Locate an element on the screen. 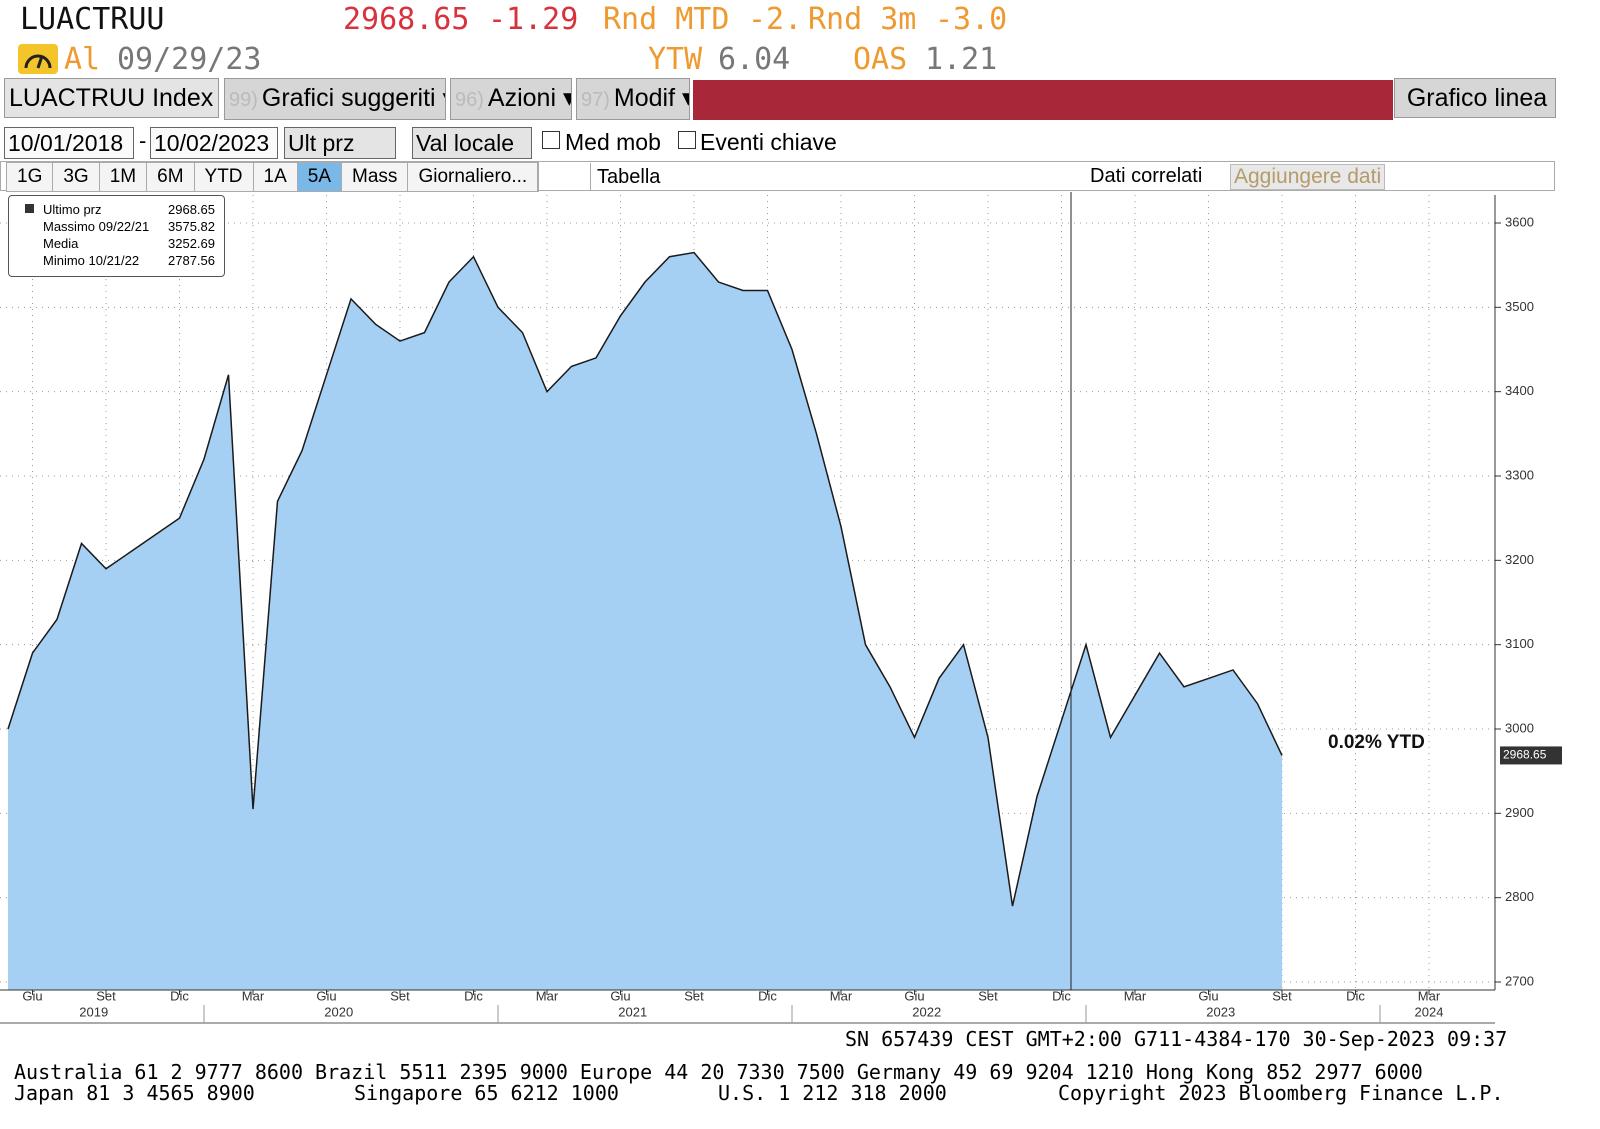 The width and height of the screenshot is (1600, 1129). mtd-value: -2. is located at coordinates (775, 19).